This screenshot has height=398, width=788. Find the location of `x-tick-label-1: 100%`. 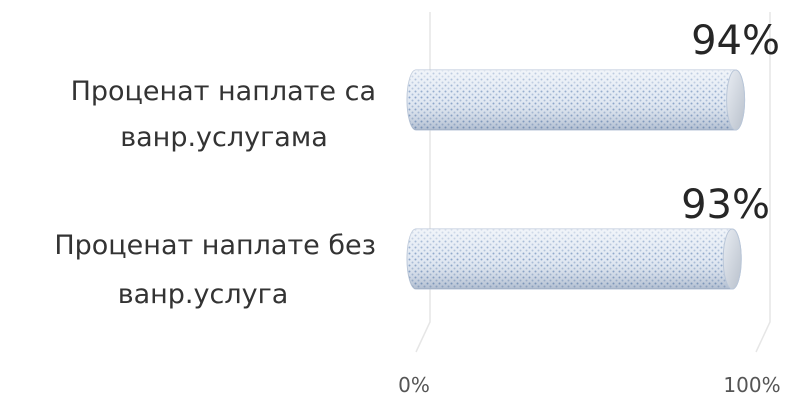

x-tick-label-1: 100% is located at coordinates (751, 385).